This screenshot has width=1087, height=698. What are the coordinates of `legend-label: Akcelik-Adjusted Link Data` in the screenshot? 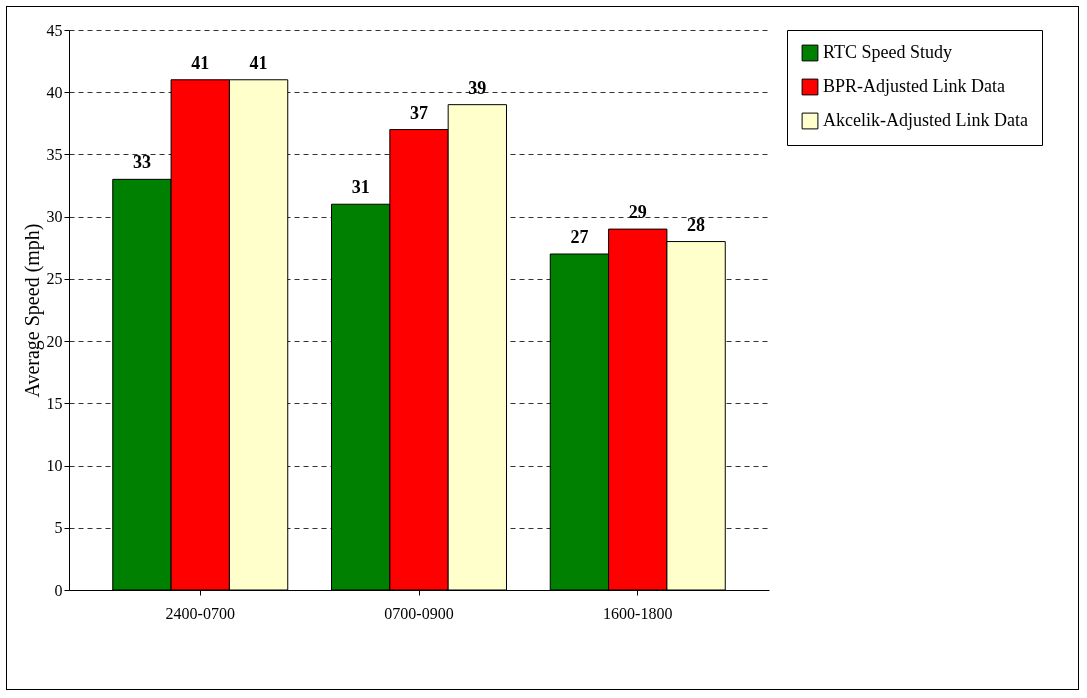 It's located at (925, 120).